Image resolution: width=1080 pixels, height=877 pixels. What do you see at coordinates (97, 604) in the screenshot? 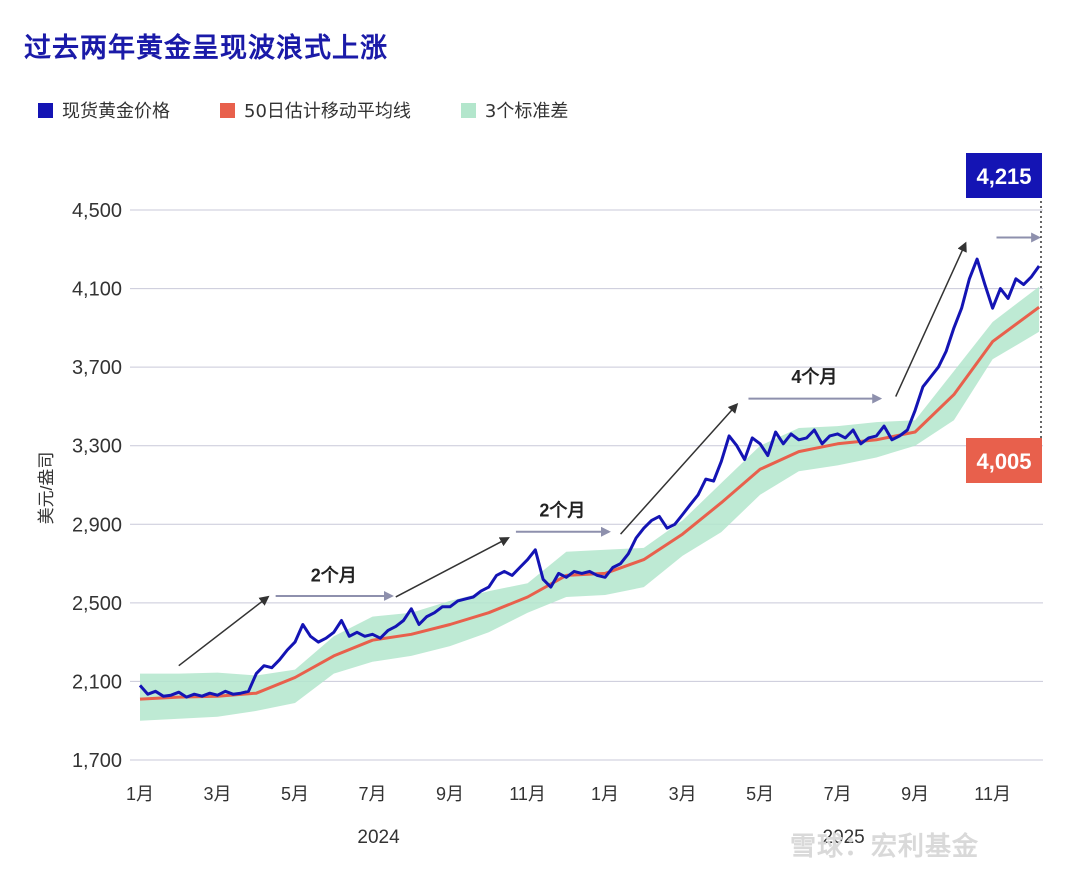
I see `y-tick-label: 2,500` at bounding box center [97, 604].